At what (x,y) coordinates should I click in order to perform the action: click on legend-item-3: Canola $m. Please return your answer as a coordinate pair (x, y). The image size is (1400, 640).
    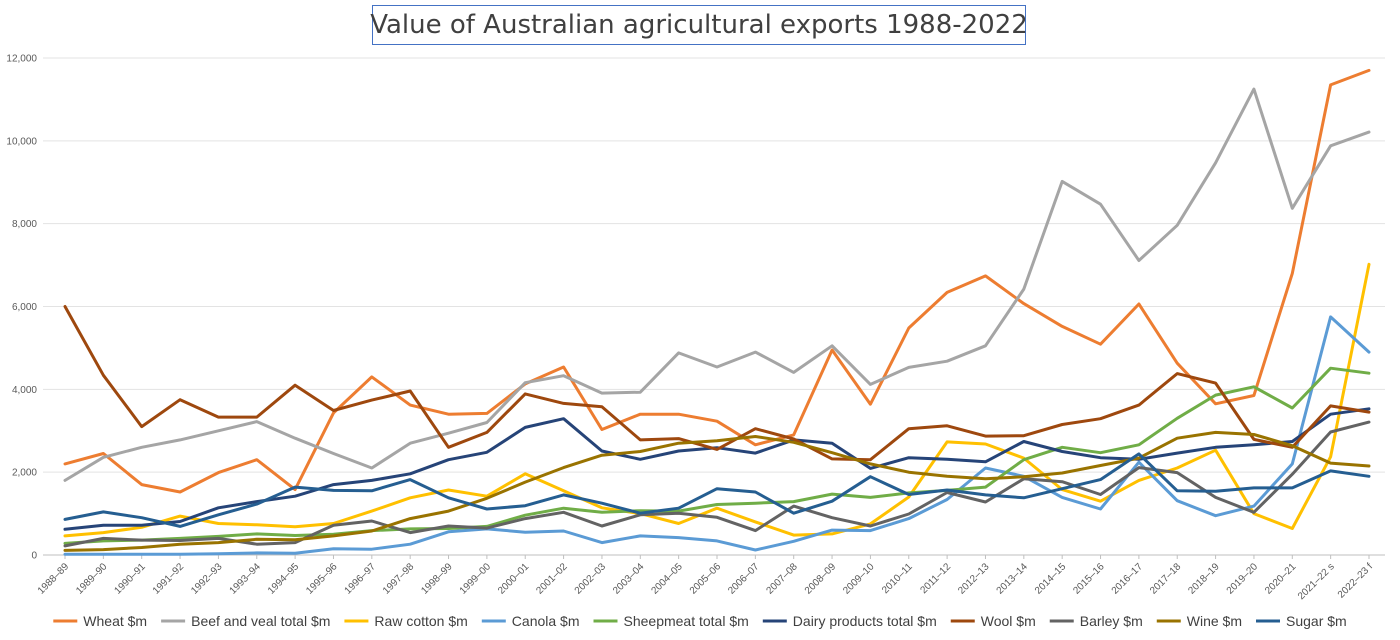
    Looking at the image, I should click on (530, 621).